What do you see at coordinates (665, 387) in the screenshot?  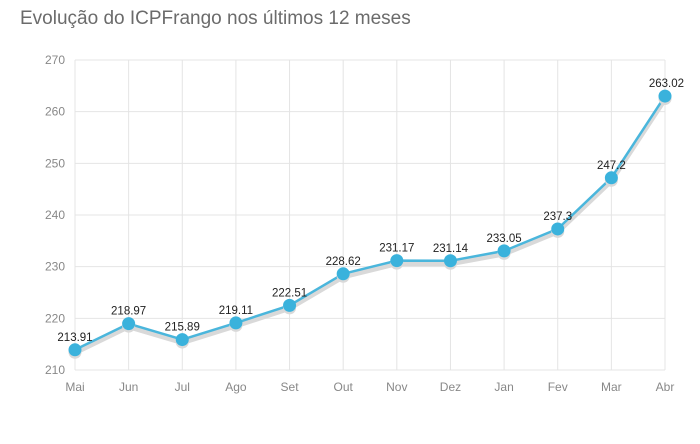 I see `x-tick-label: Abr` at bounding box center [665, 387].